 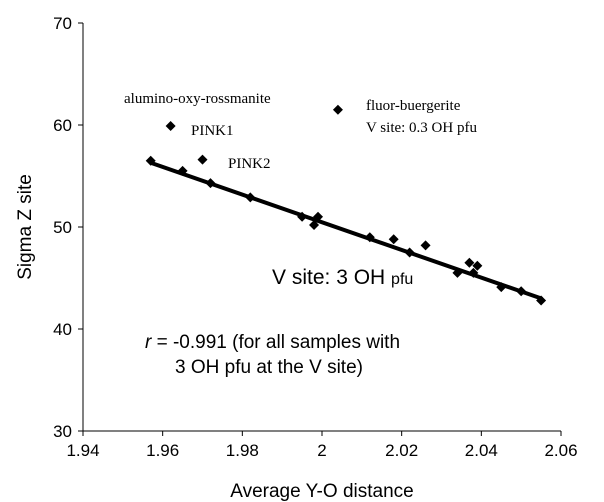 What do you see at coordinates (82, 450) in the screenshot?
I see `x-tick-label: 1.94` at bounding box center [82, 450].